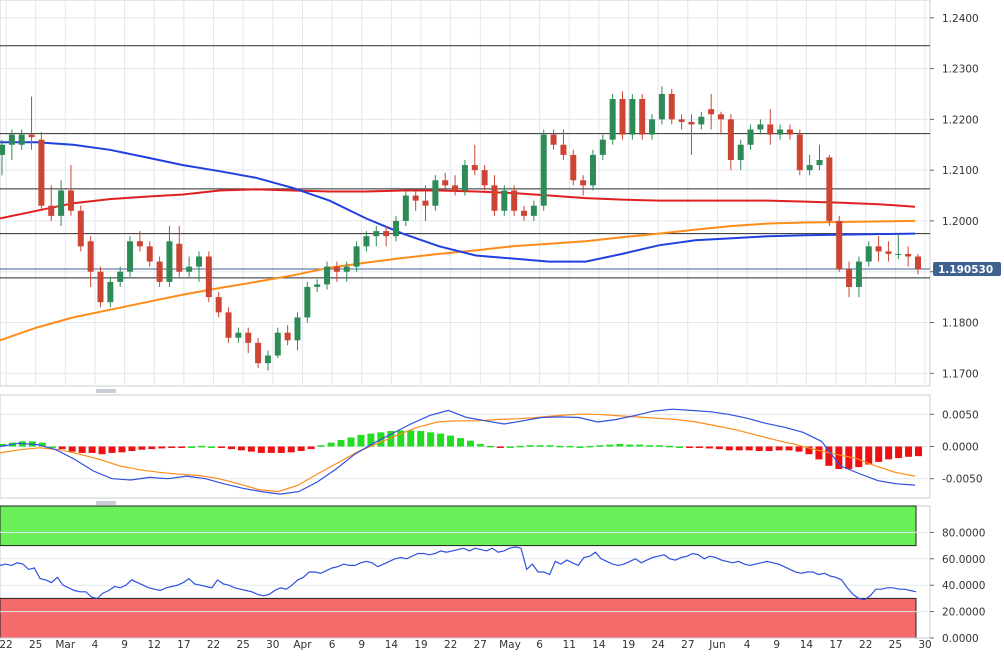 This screenshot has width=1004, height=664. Describe the element at coordinates (687, 645) in the screenshot. I see `x-tick-label: 27` at that location.